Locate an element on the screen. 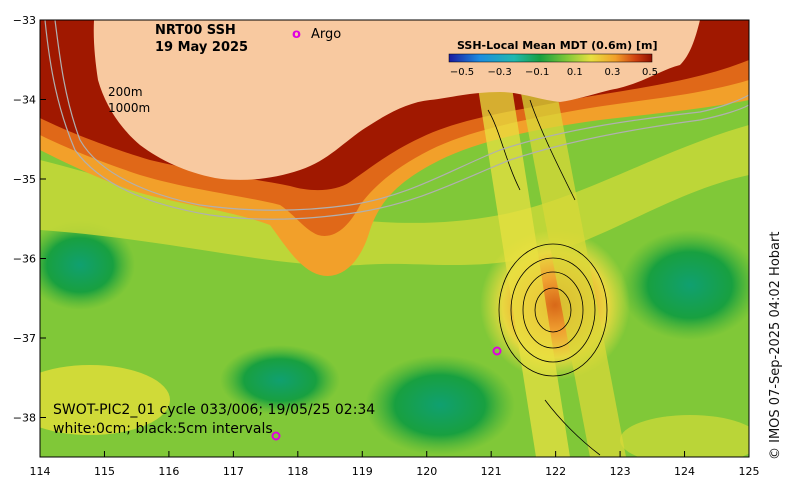 The height and width of the screenshot is (492, 791). green-region-east is located at coordinates (684, 285).